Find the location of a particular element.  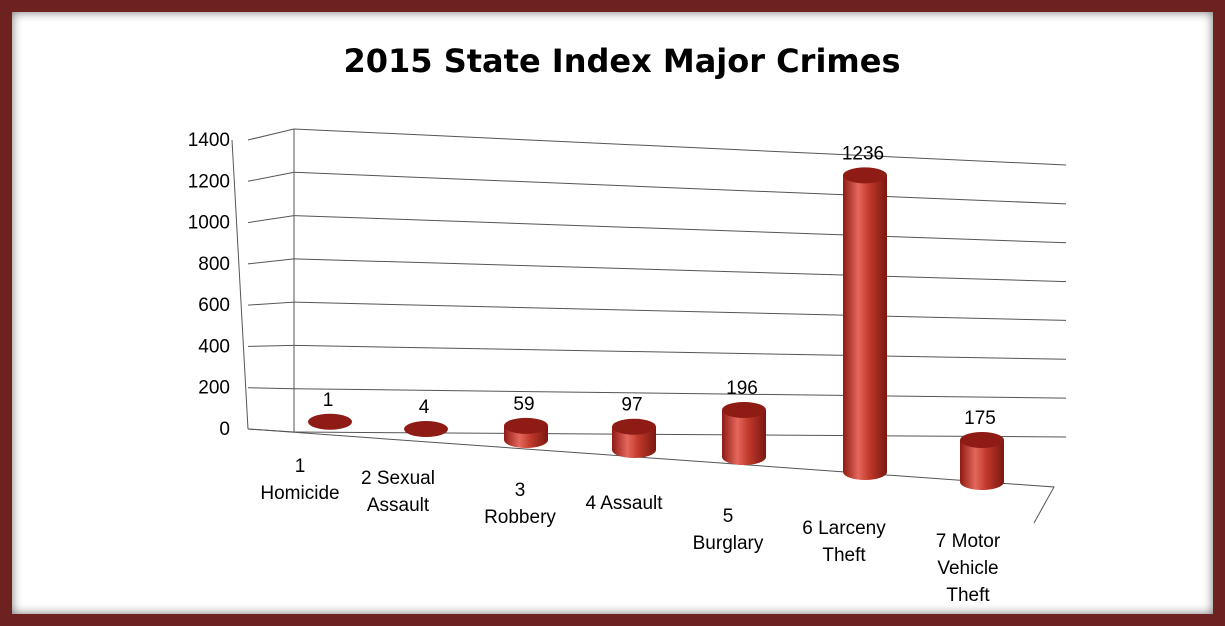

y-tick-label: 200 is located at coordinates (214, 388).